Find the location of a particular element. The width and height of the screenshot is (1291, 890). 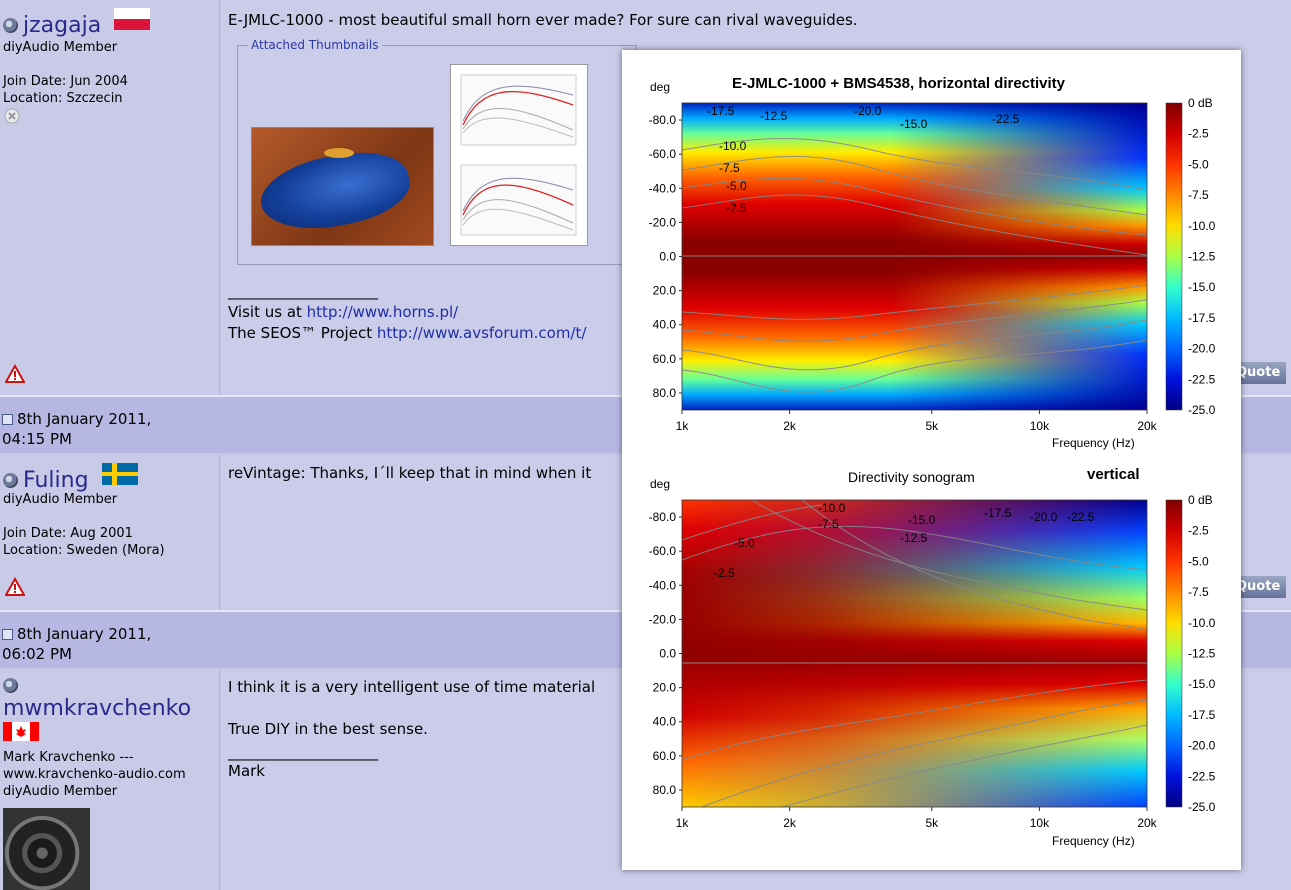

contour-label: -10.0 is located at coordinates (733, 146).